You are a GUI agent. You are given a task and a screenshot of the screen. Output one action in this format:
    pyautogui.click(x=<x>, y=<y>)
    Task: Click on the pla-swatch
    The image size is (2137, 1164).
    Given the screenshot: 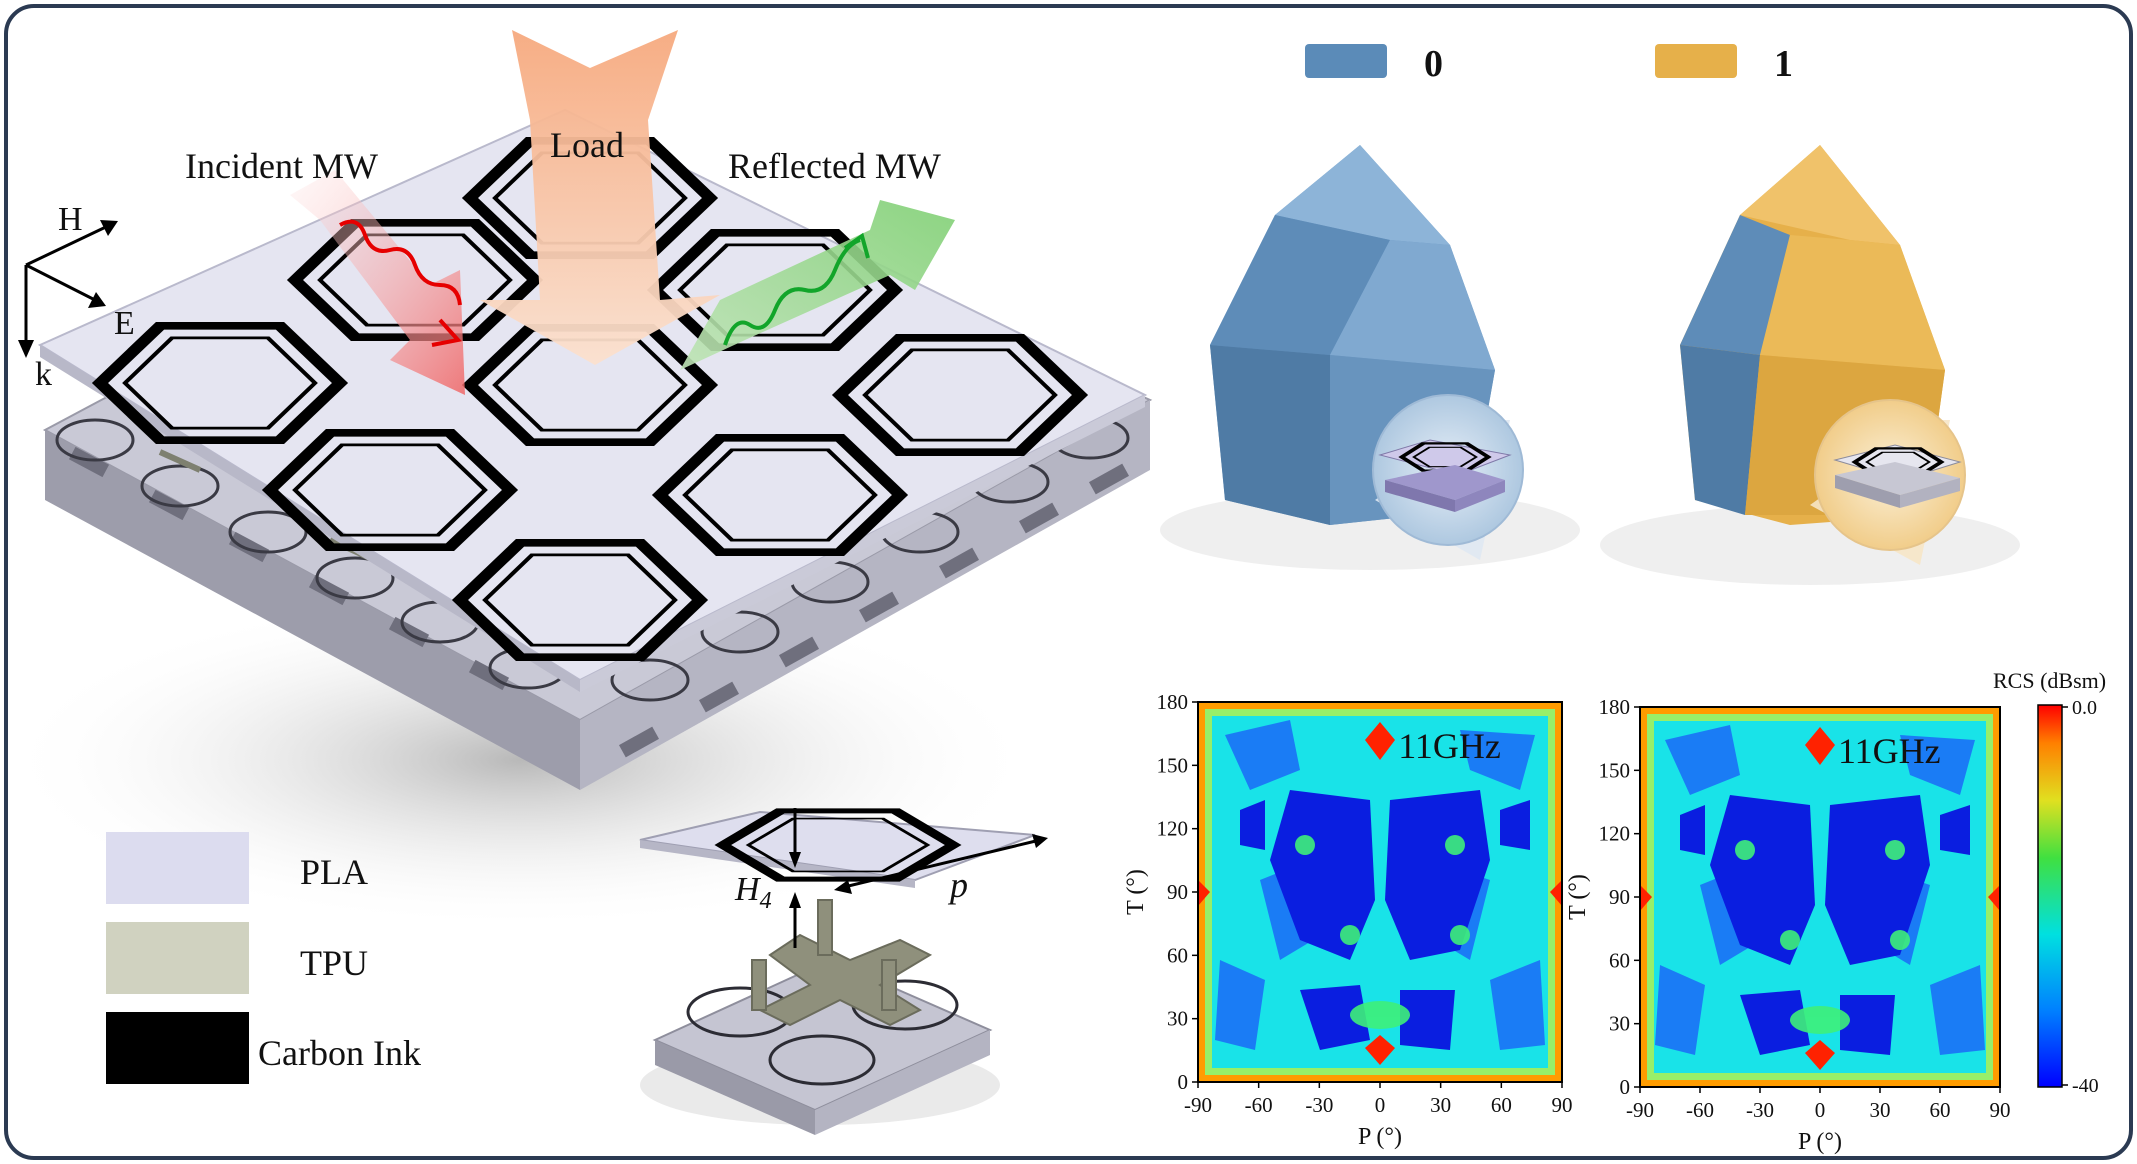 What is the action you would take?
    pyautogui.click(x=177, y=868)
    